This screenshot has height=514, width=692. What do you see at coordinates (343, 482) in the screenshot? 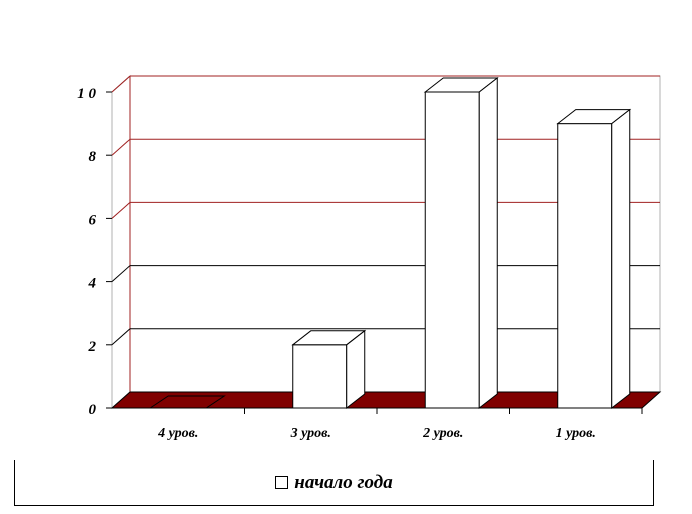
I see `legend-label: начало года` at bounding box center [343, 482].